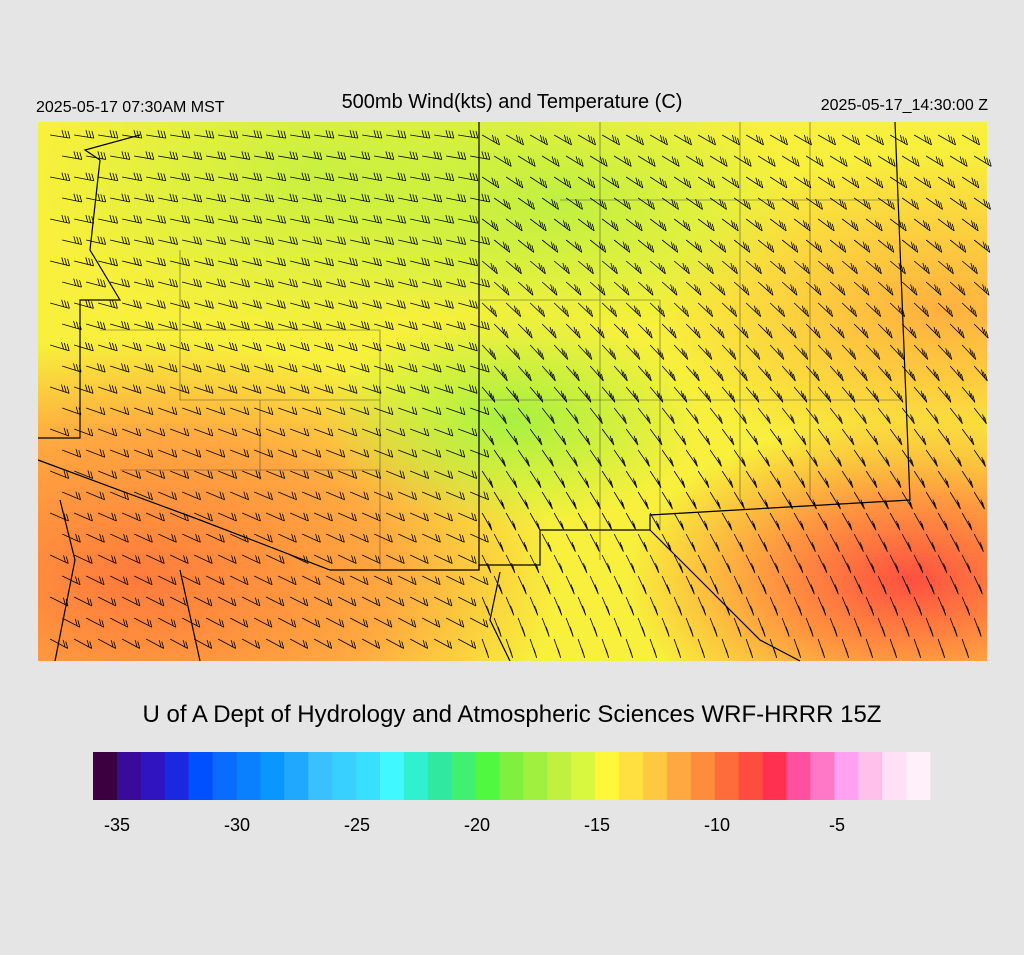 Image resolution: width=1024 pixels, height=955 pixels. What do you see at coordinates (117, 825) in the screenshot?
I see `colorbar-label: -35` at bounding box center [117, 825].